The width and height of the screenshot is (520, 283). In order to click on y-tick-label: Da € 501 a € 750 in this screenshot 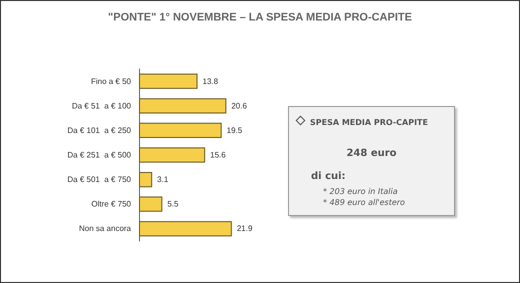, I will do `click(99, 179)`.